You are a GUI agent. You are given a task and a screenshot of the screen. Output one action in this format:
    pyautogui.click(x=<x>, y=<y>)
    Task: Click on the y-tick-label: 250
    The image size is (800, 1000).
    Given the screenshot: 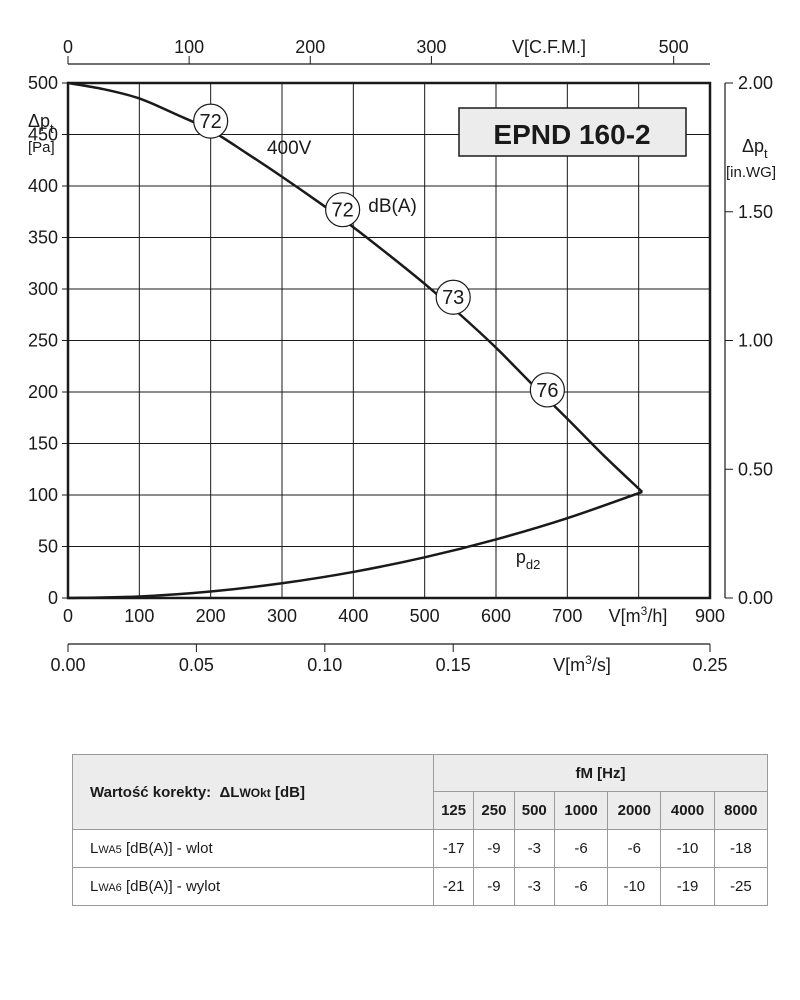 What is the action you would take?
    pyautogui.click(x=43, y=341)
    